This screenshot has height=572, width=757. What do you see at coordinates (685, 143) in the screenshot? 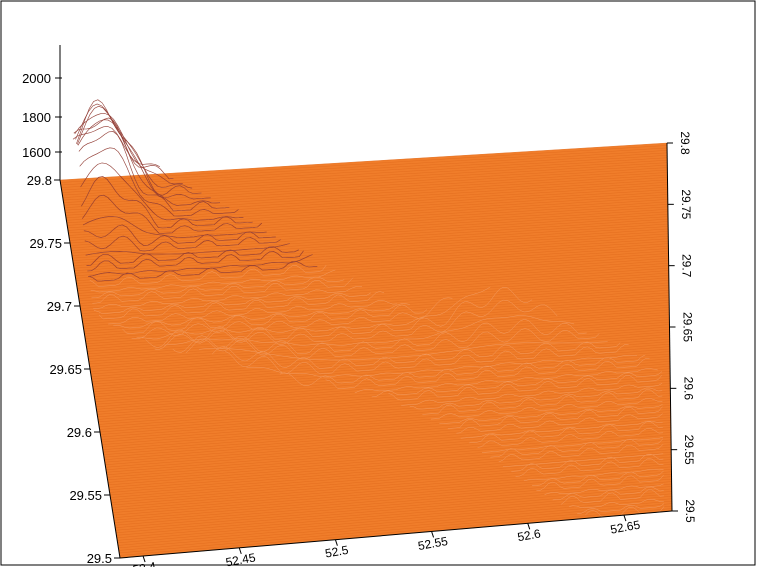
I see `y-right-tick-label: 29.8` at bounding box center [685, 143].